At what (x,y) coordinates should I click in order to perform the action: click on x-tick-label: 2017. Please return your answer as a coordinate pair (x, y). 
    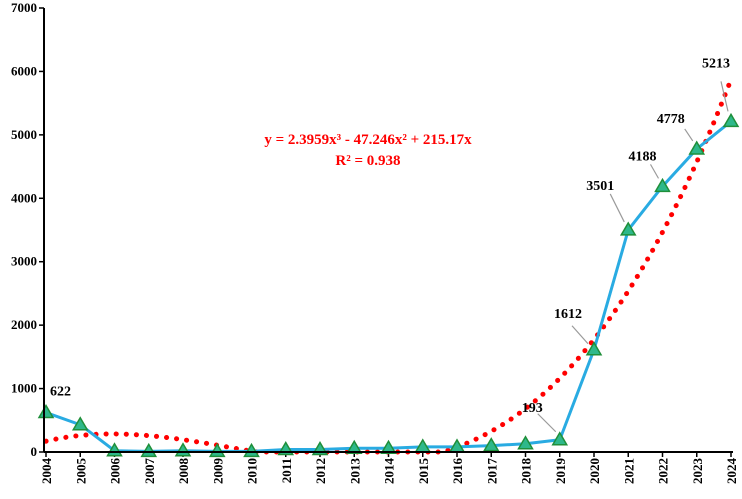
    Looking at the image, I should click on (491, 471).